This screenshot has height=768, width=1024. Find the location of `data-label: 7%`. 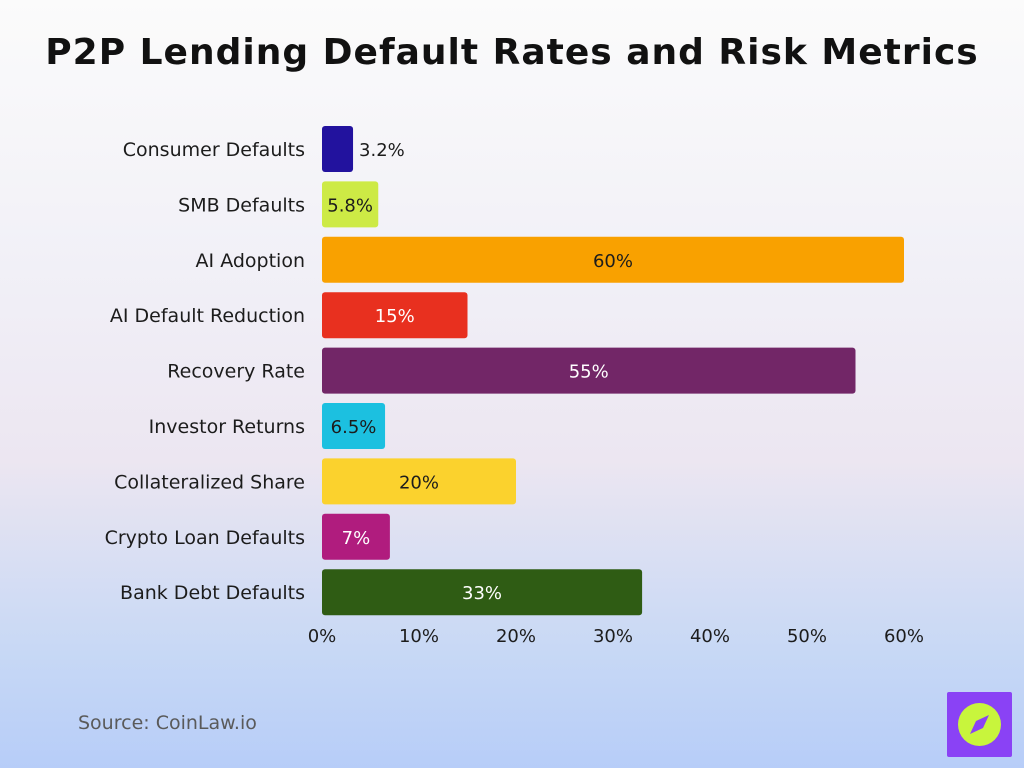

data-label: 7% is located at coordinates (356, 538).